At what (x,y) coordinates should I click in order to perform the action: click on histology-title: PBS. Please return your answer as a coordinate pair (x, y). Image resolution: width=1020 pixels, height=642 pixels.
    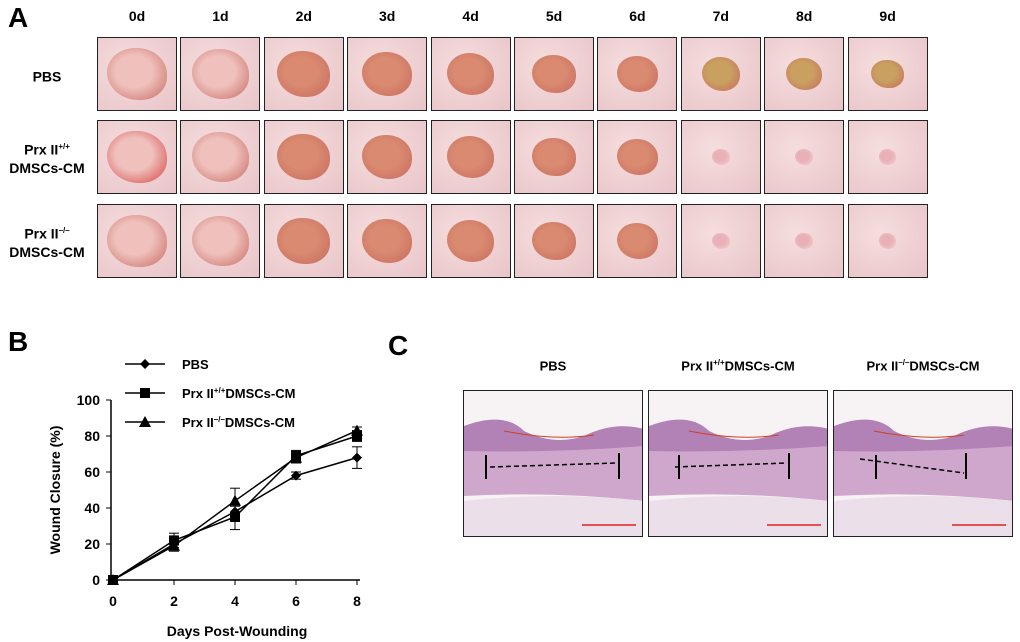
    Looking at the image, I should click on (553, 365).